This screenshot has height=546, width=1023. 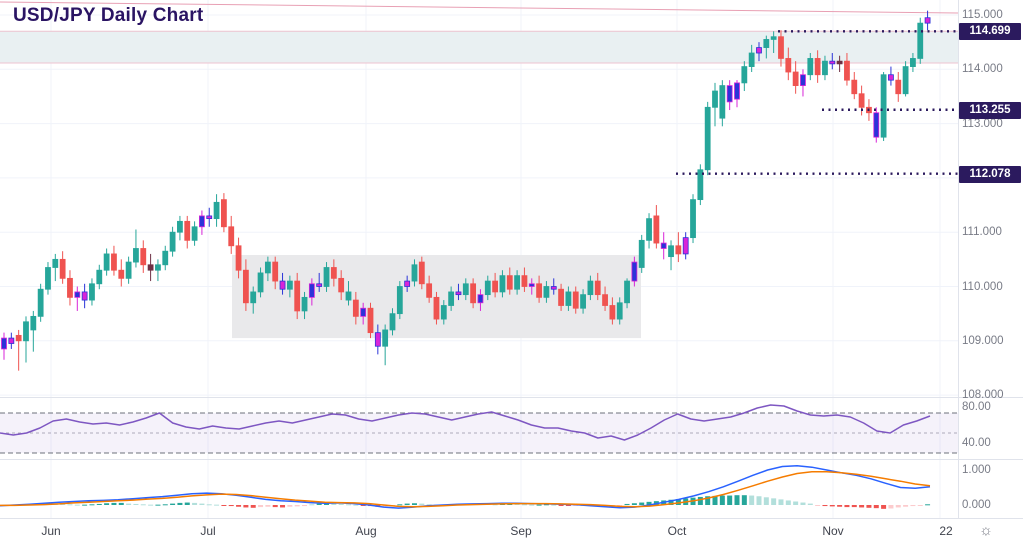 What do you see at coordinates (51, 531) in the screenshot?
I see `time-tick-jun: Jun` at bounding box center [51, 531].